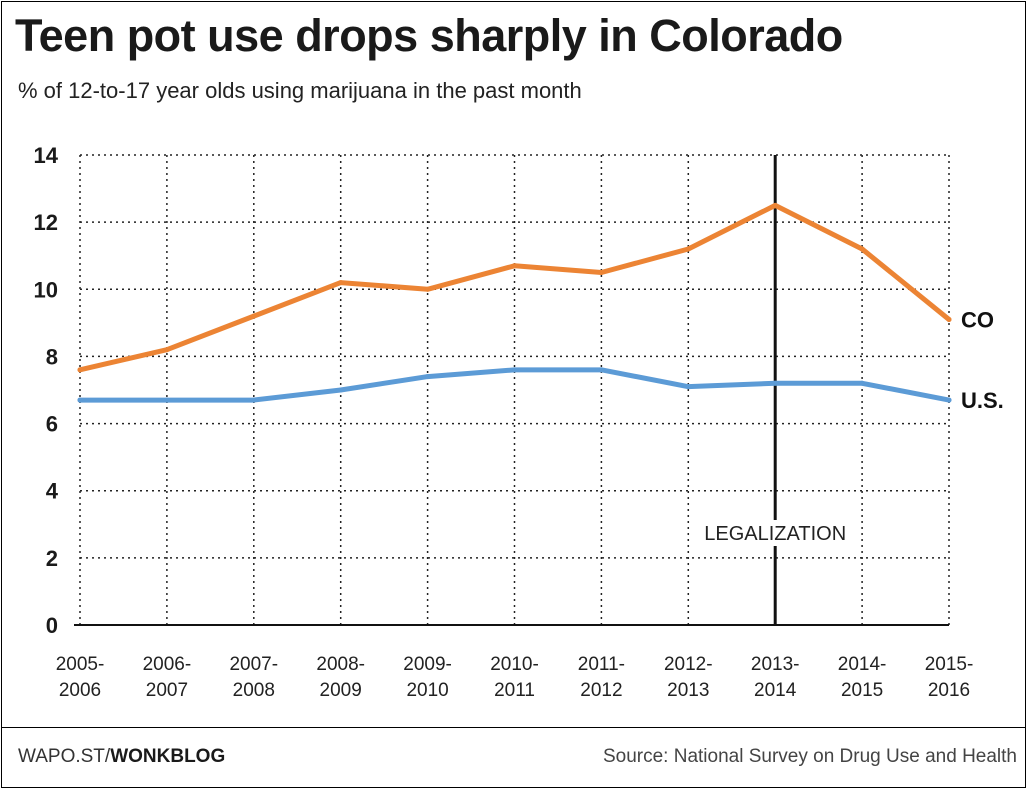  I want to click on chart-title: Teen pot use drops sharply in Colorado, so click(429, 35).